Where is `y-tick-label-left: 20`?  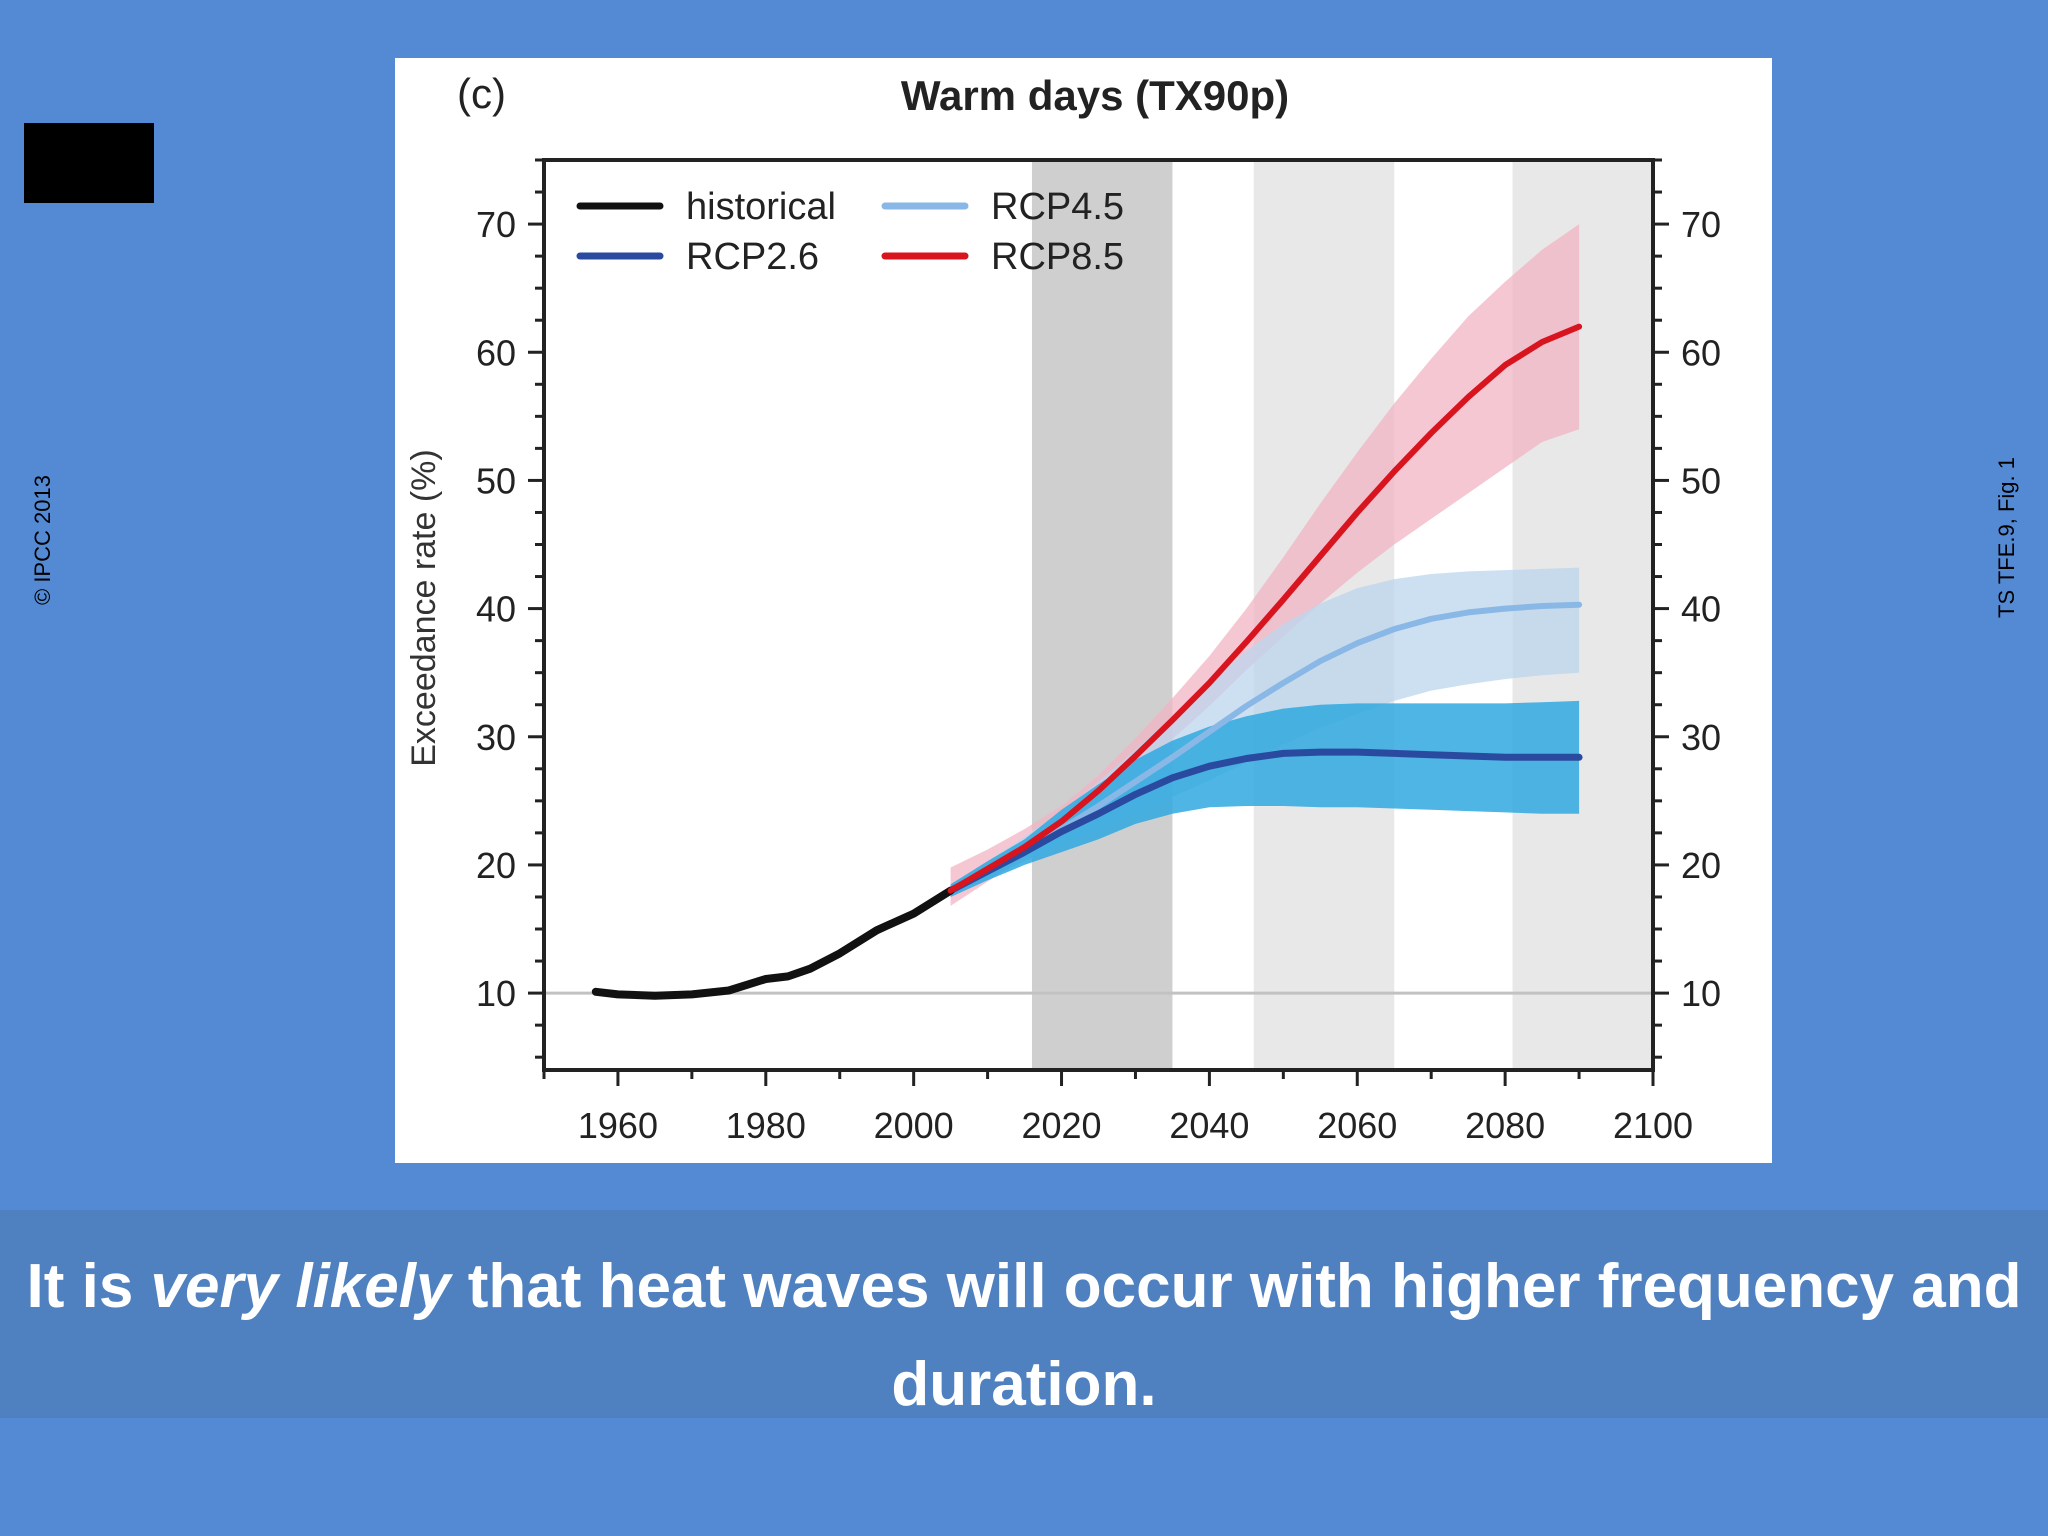 y-tick-label-left: 20 is located at coordinates (496, 865).